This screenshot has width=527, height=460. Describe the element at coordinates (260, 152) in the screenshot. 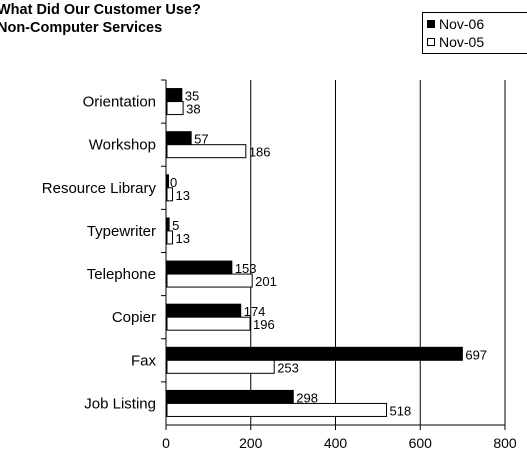

I see `data-label-nov-05-workshop: 186` at that location.